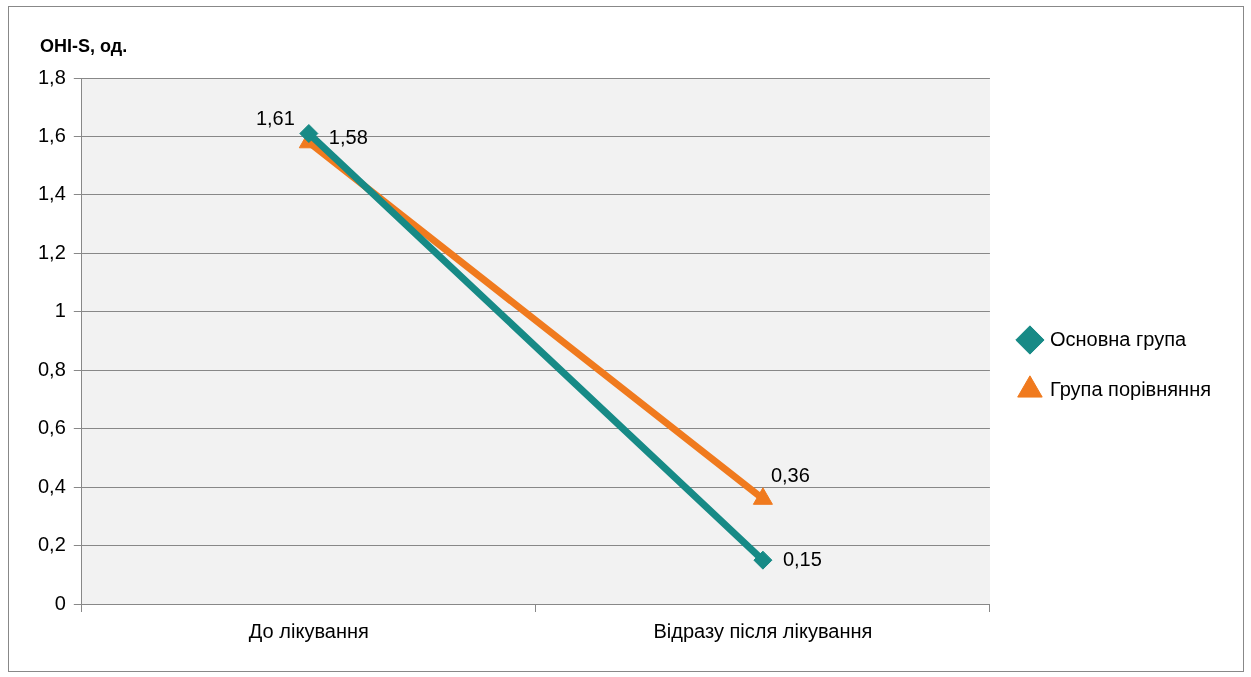  Describe the element at coordinates (60, 310) in the screenshot. I see `y-tick-label: 1` at that location.